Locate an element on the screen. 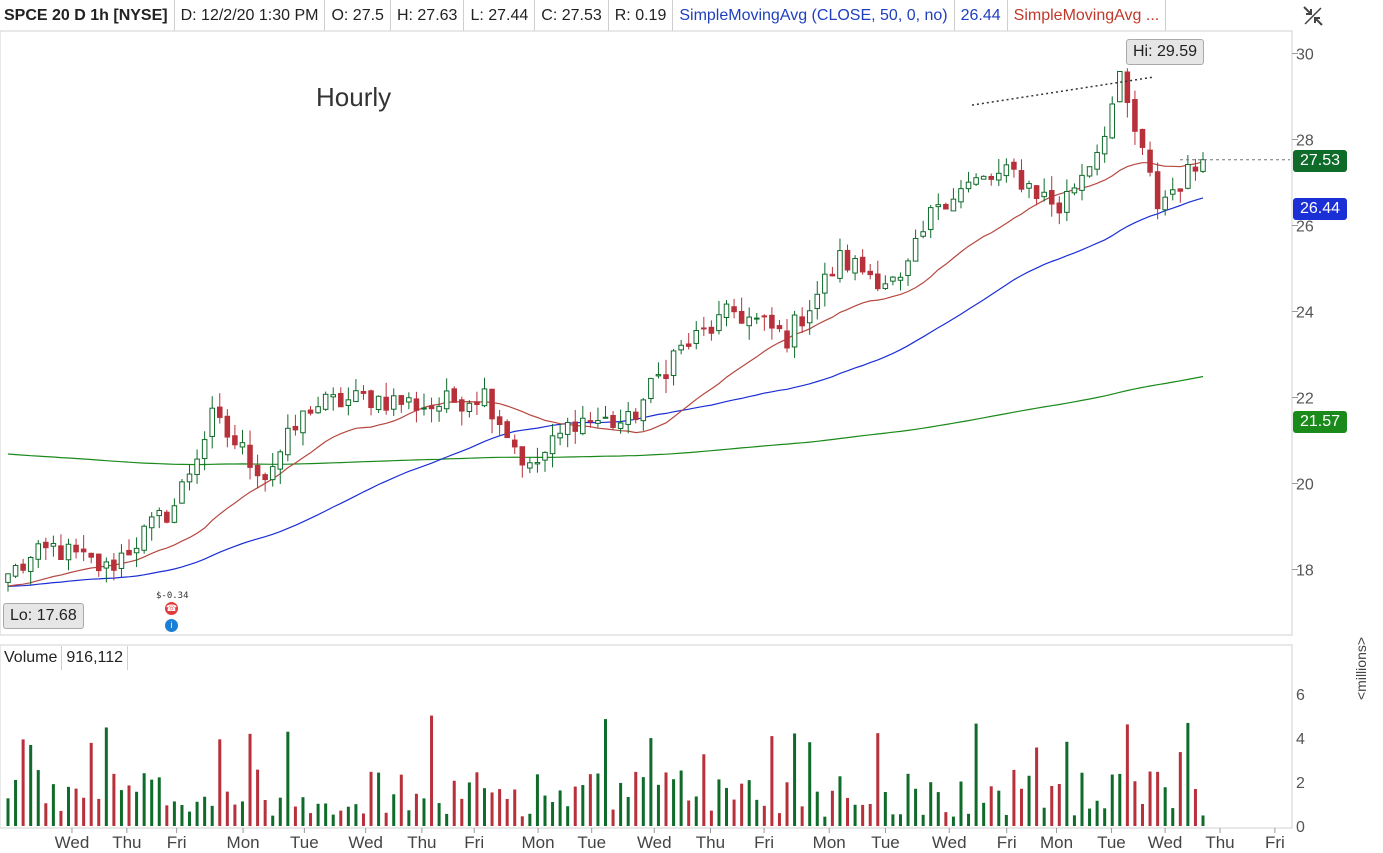 The height and width of the screenshot is (853, 1383). sma50-study-label: SimpleMovingAvg (CLOSE, 50, 0, no) is located at coordinates (814, 15).